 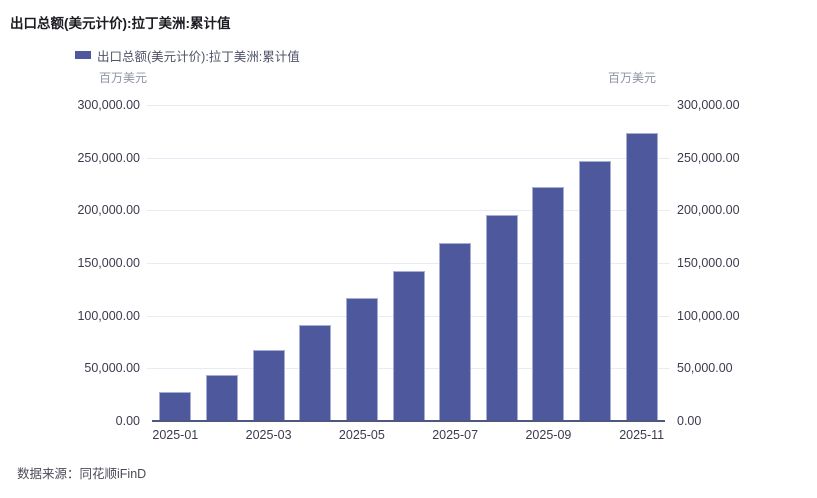 What do you see at coordinates (705, 368) in the screenshot?
I see `y-tick-label-right: 50,000.00` at bounding box center [705, 368].